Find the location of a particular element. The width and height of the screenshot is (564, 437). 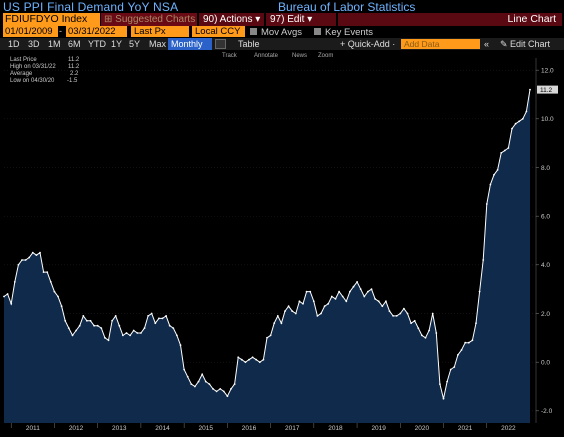

add-data-input: Add Data is located at coordinates (440, 44).